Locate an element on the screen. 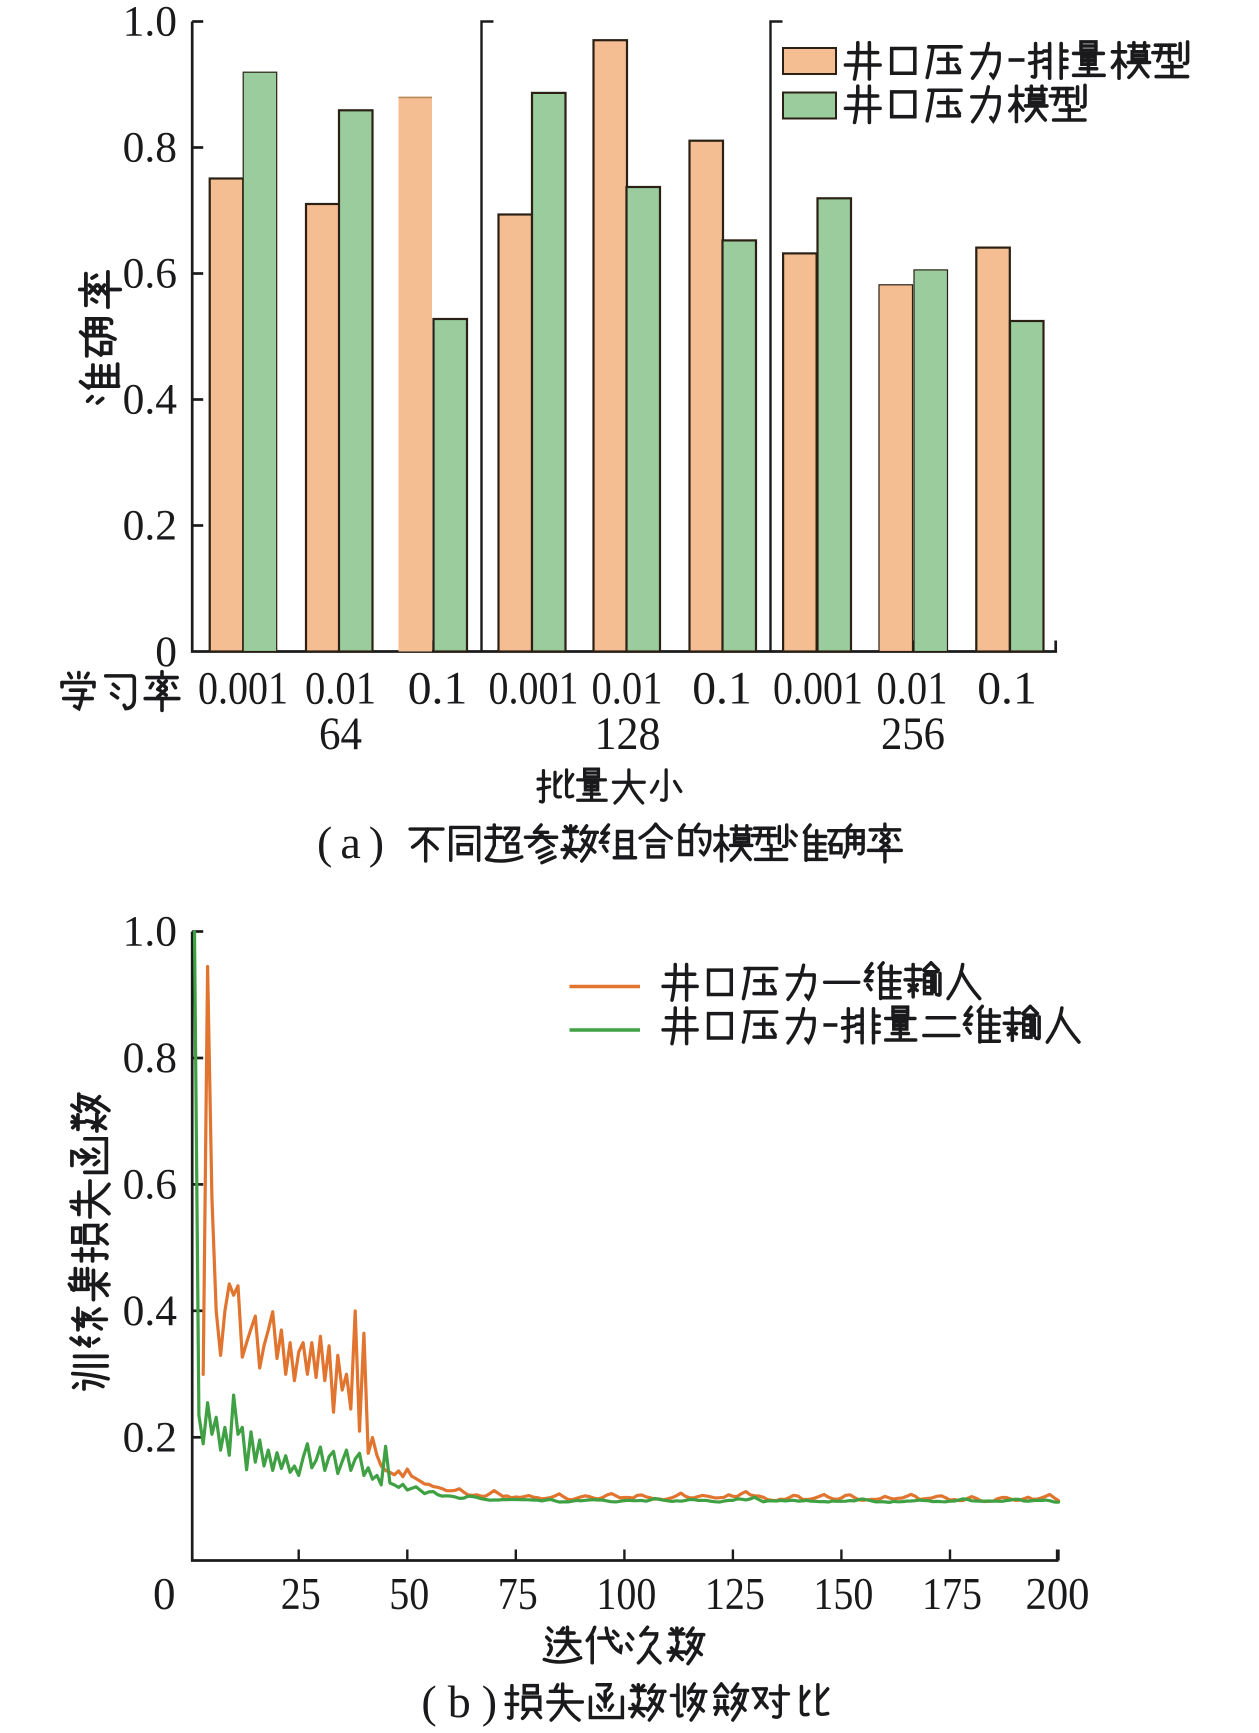 The width and height of the screenshot is (1259, 1733). svg-text: (b) is located at coordinates (464, 1701).